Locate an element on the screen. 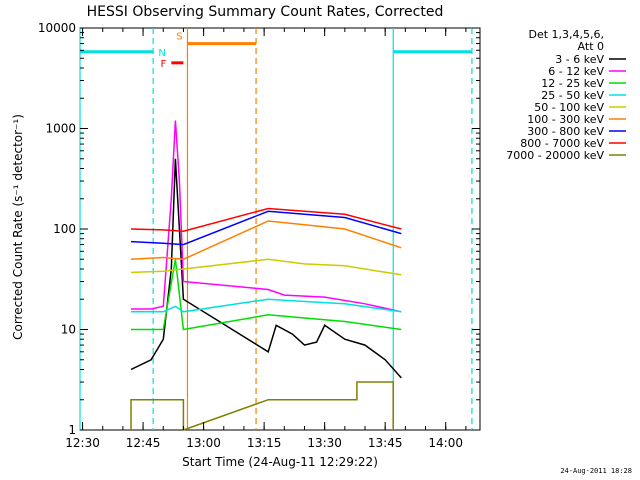 Image resolution: width=640 pixels, height=480 pixels. flag-label-flare: F is located at coordinates (163, 64).